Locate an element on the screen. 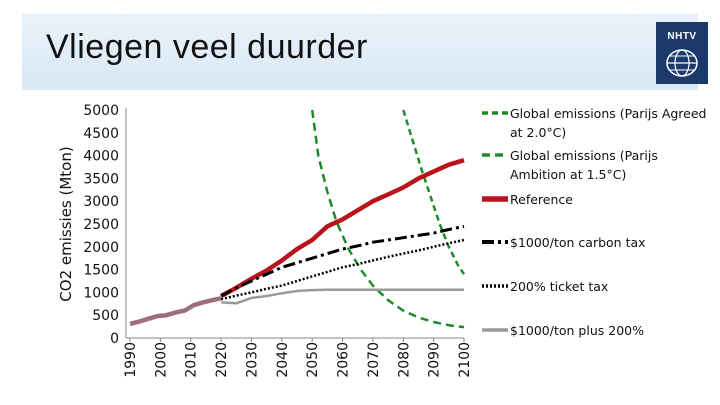  x-tick-label: 2040 is located at coordinates (283, 360).